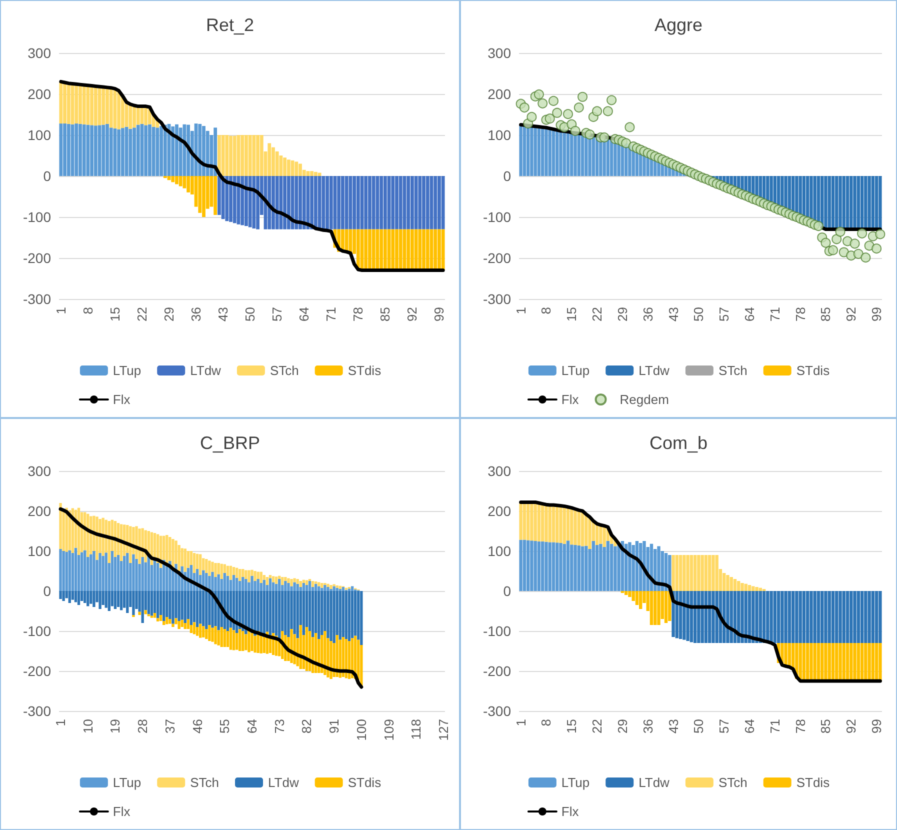 The height and width of the screenshot is (830, 897). I want to click on x-tick-label: 19, so click(115, 726).